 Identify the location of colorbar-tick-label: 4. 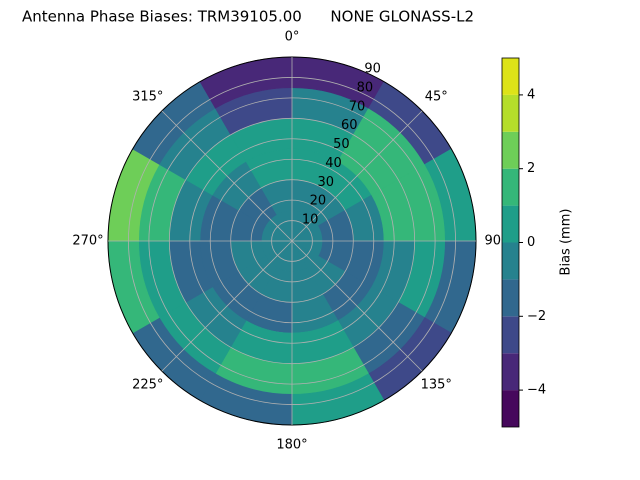
(531, 94).